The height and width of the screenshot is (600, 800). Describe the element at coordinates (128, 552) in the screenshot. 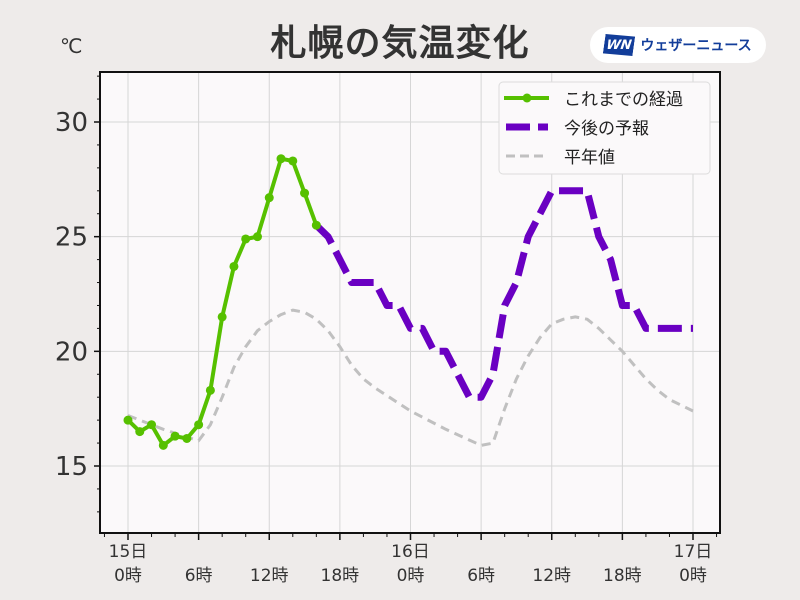

I see `x-day-label: 15日` at that location.